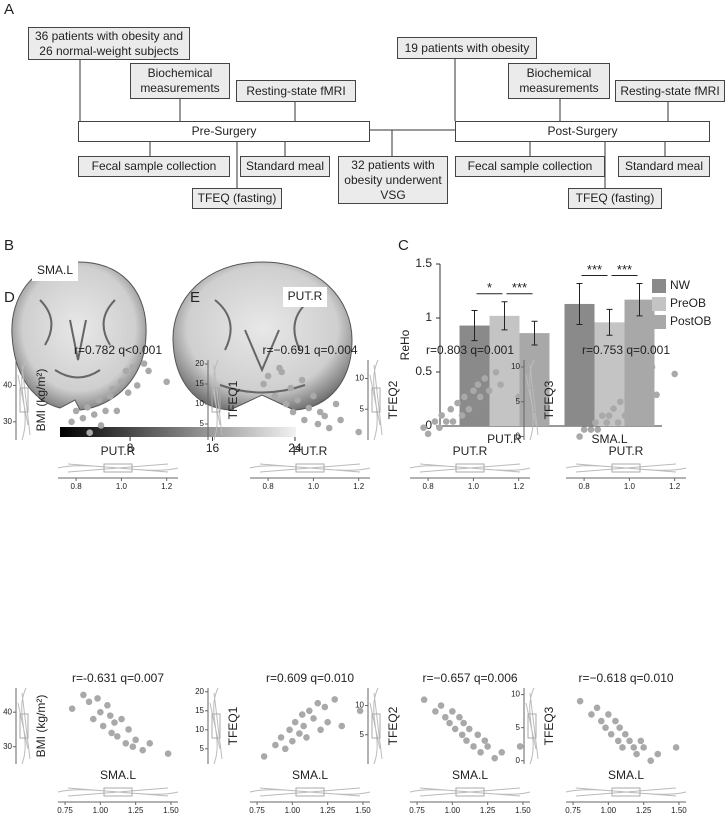 Image resolution: width=728 pixels, height=817 pixels. I want to click on diagram-node: TFEQ (fasting), so click(237, 198).